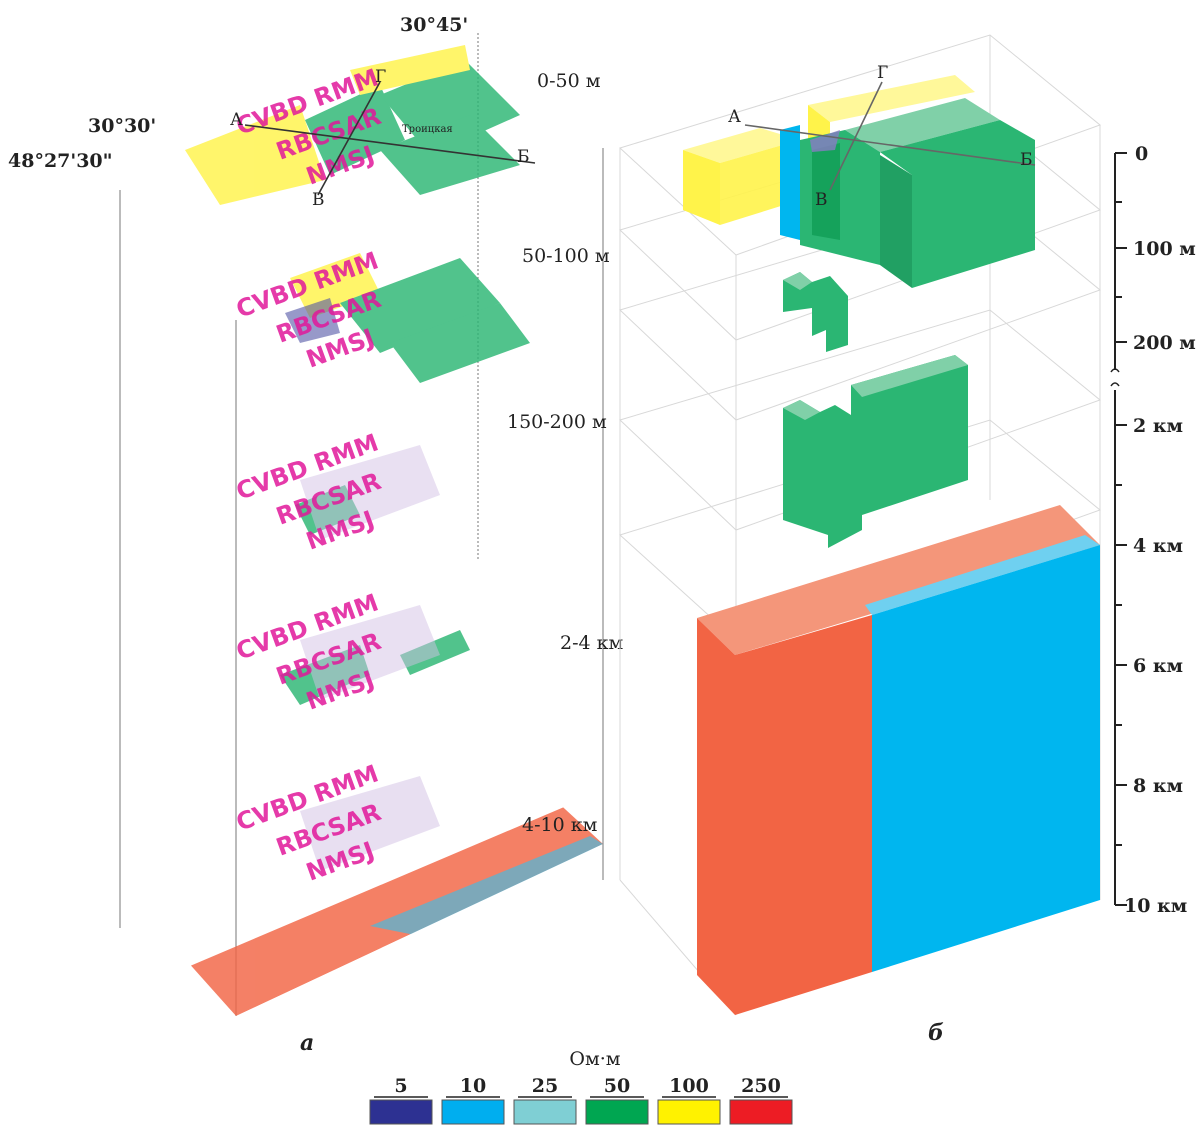 The image size is (1201, 1126). What do you see at coordinates (815, 312) in the screenshot?
I see `block-green-small` at bounding box center [815, 312].